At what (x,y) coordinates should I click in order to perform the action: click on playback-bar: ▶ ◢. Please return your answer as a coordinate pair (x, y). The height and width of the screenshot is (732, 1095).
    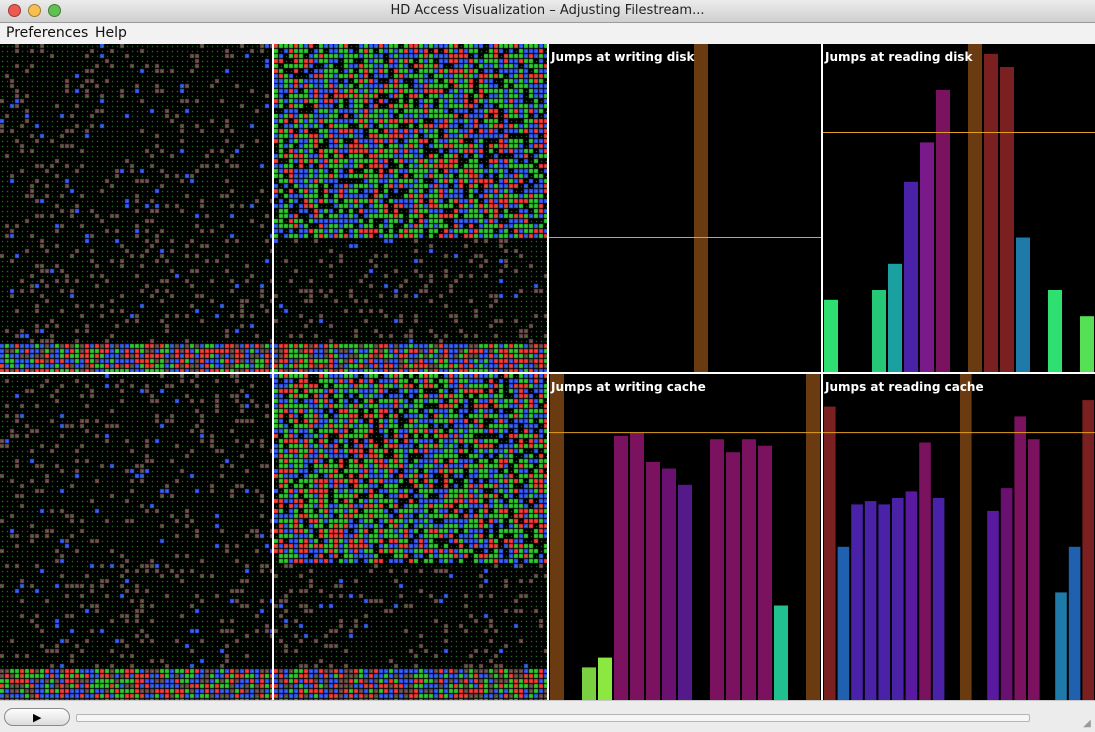
    Looking at the image, I should click on (547, 716).